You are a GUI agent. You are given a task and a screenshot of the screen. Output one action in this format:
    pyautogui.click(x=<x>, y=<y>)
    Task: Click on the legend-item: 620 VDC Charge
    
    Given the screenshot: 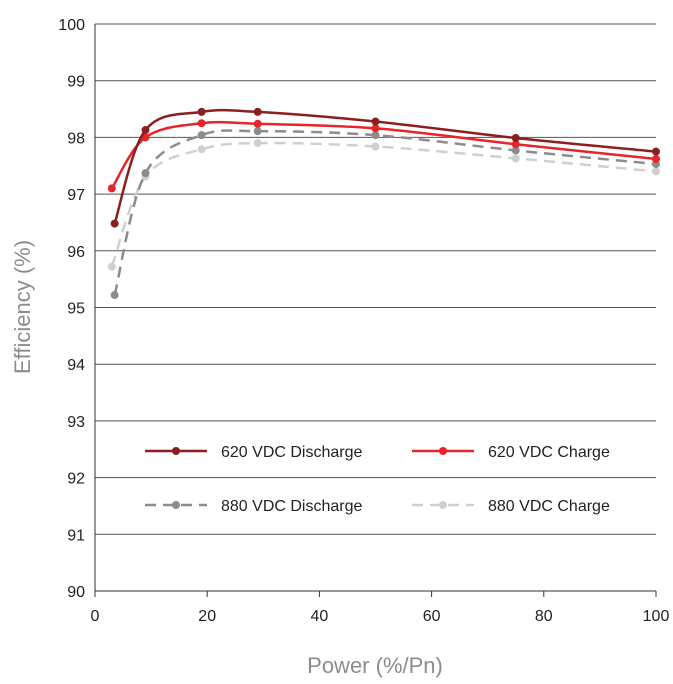 What is the action you would take?
    pyautogui.click(x=511, y=452)
    